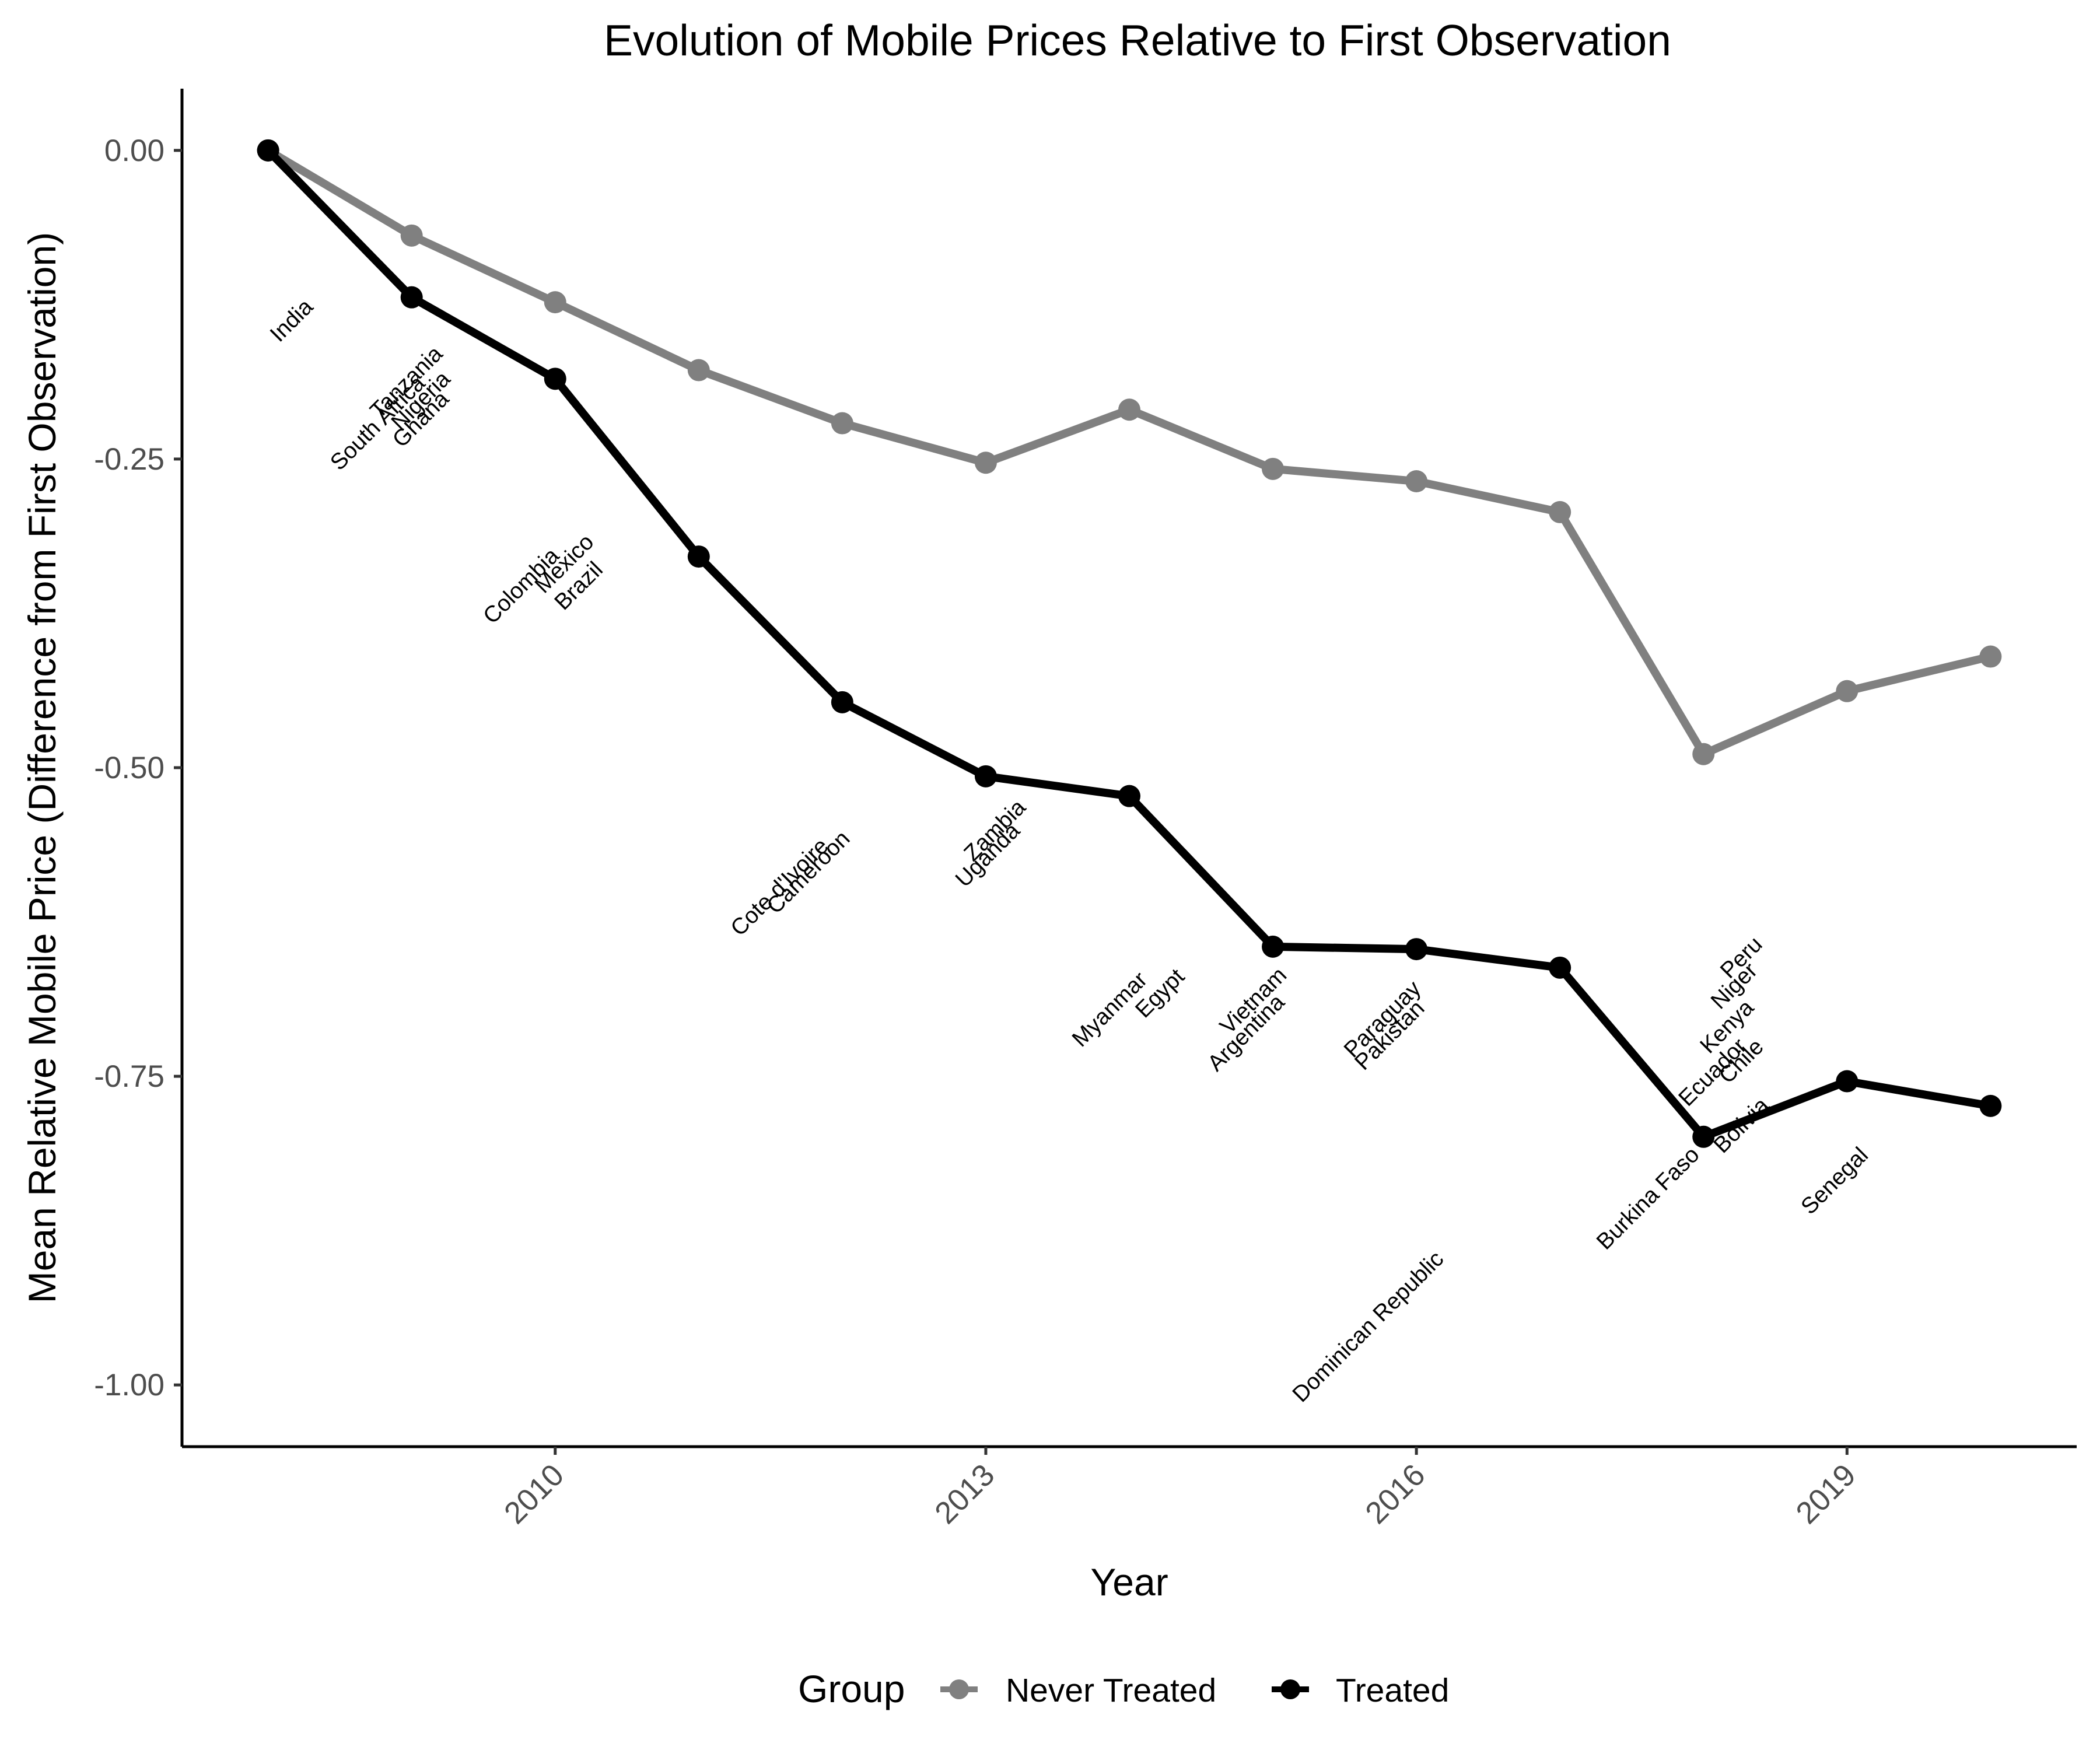 Image resolution: width=2100 pixels, height=1750 pixels. Describe the element at coordinates (1648, 1198) in the screenshot. I see `annotation-burkina-faso: Burkina Faso` at that location.